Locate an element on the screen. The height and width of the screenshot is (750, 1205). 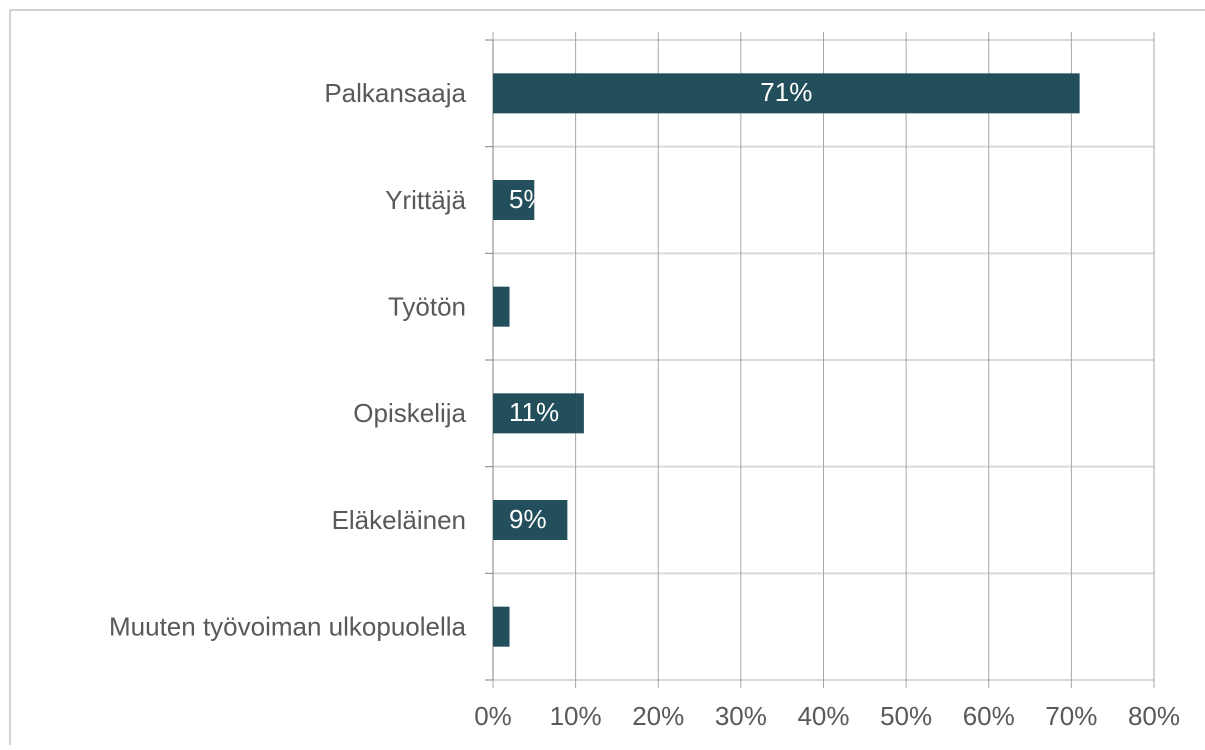
x-tick-label: 10% is located at coordinates (576, 716).